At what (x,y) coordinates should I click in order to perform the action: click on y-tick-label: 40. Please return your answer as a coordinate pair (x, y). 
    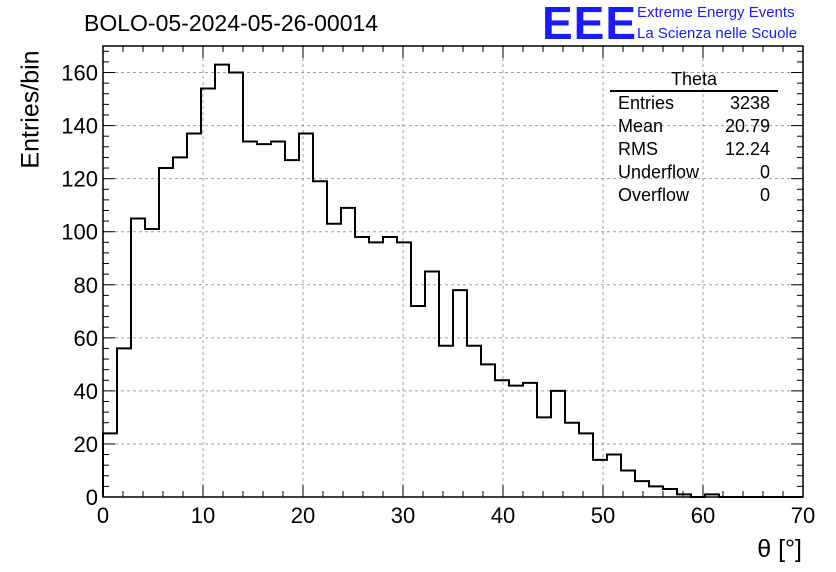
    Looking at the image, I should click on (86, 391).